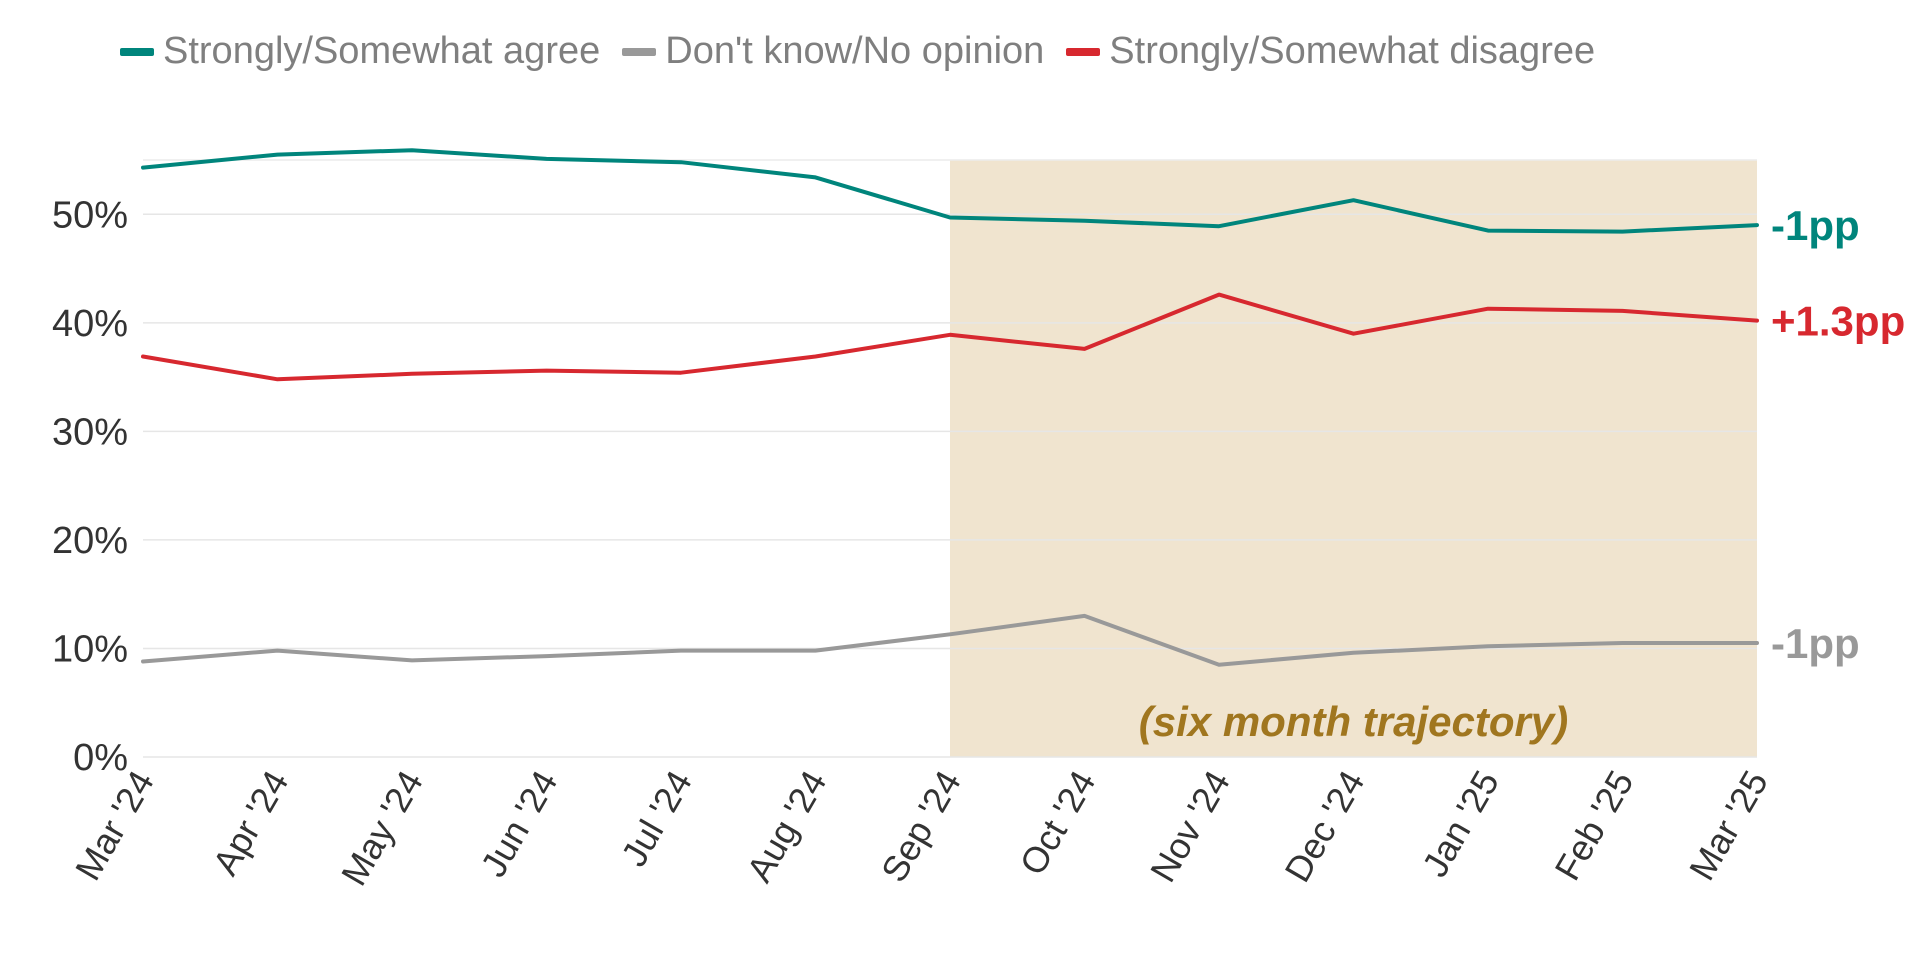 Image resolution: width=1920 pixels, height=960 pixels. What do you see at coordinates (656, 819) in the screenshot?
I see `x-tick-label: Jul '24` at bounding box center [656, 819].